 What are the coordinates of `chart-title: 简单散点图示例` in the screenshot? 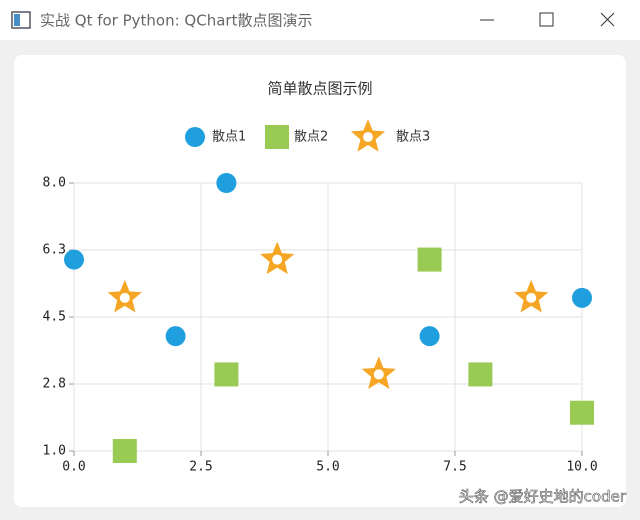 It's located at (319, 89).